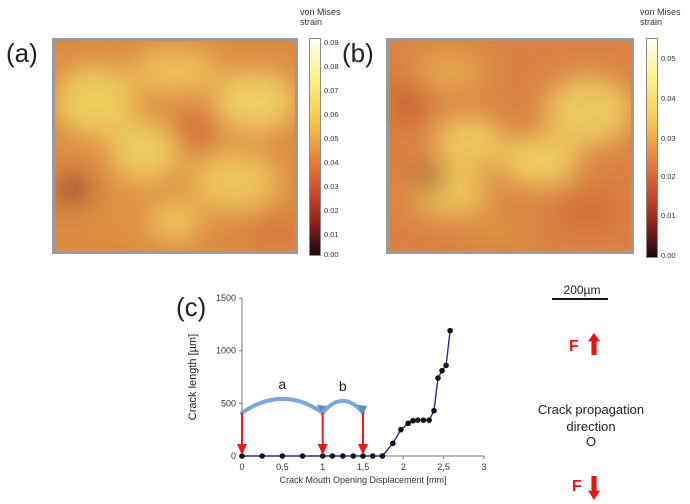 This screenshot has width=690, height=504. I want to click on colorbar-b-tick: 0.04, so click(668, 98).